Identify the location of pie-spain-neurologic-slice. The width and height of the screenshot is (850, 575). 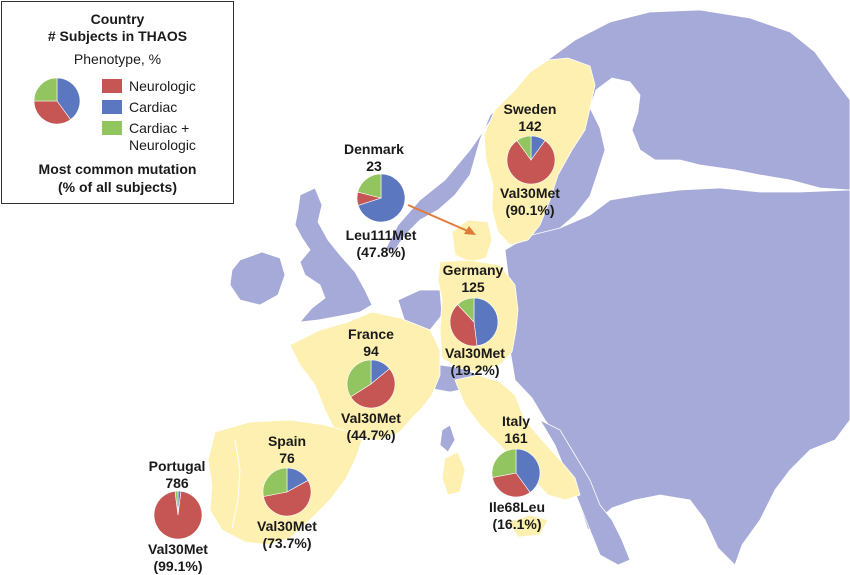
(287, 498).